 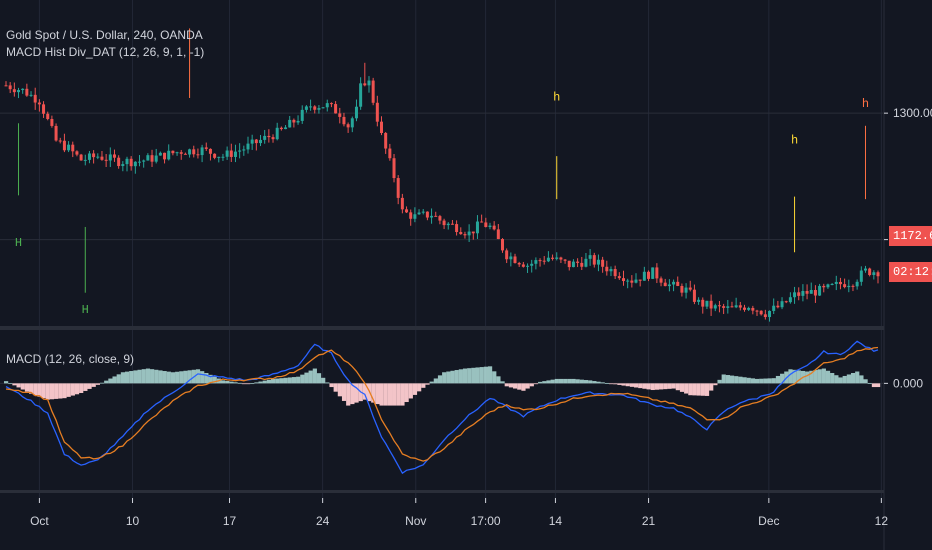 What do you see at coordinates (105, 52) in the screenshot?
I see `indicator-title: MACD Hist Div_DAT (12, 26, 9, 1, -1)` at bounding box center [105, 52].